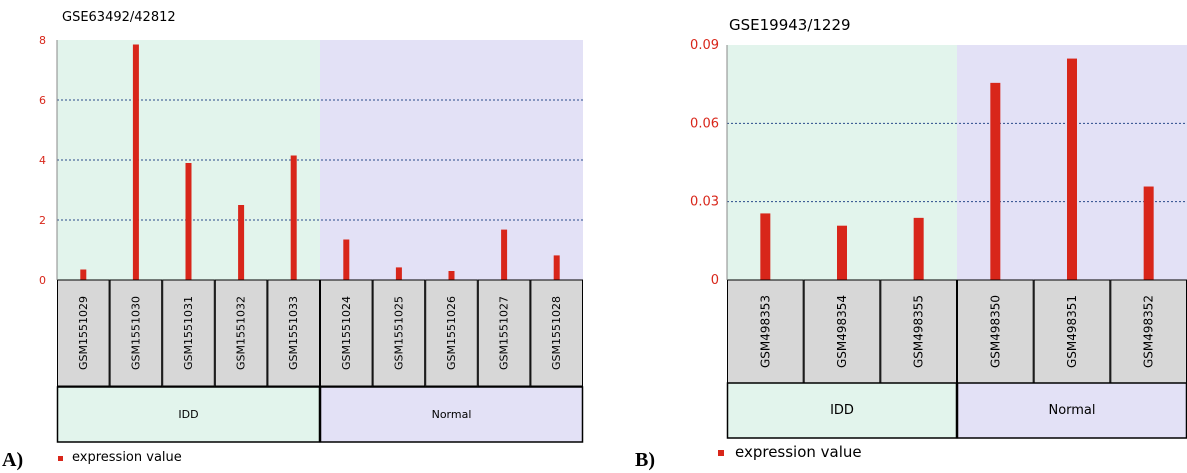  What do you see at coordinates (42, 100) in the screenshot?
I see `y-tick-label: 6` at bounding box center [42, 100].